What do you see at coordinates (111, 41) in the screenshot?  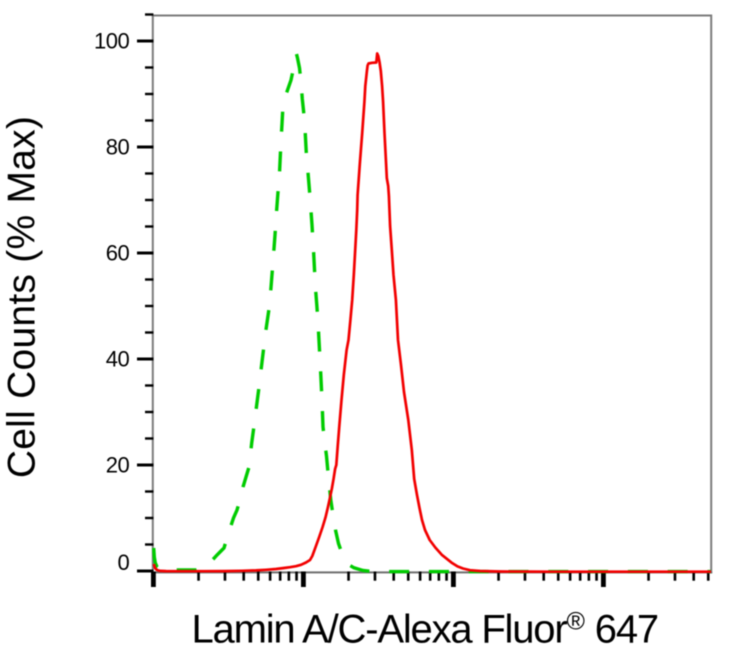 I see `svg-text: 100` at bounding box center [111, 41].